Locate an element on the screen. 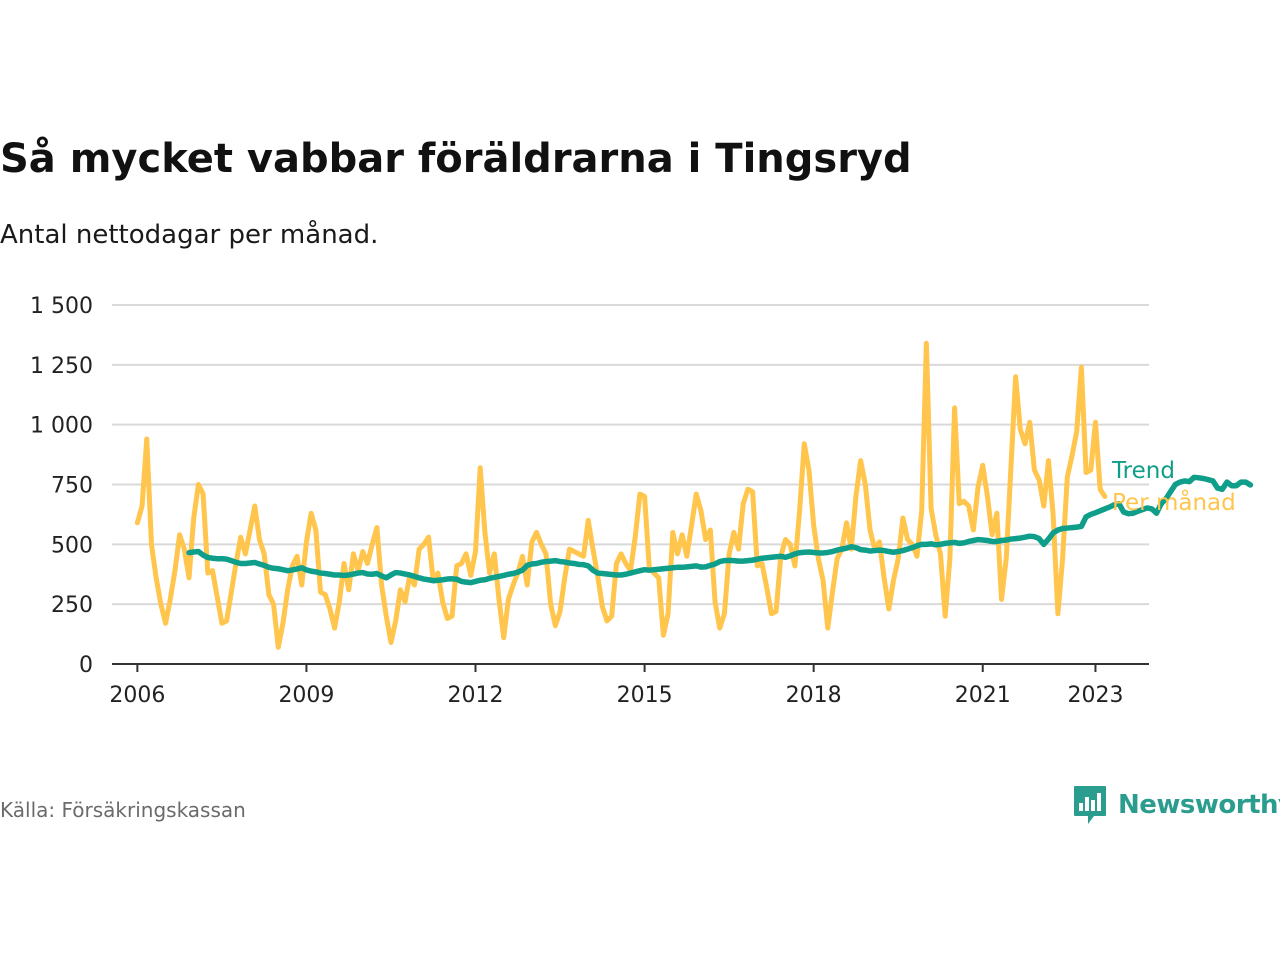 The image size is (1280, 960). y-tick-label: 1 250 is located at coordinates (61, 366).